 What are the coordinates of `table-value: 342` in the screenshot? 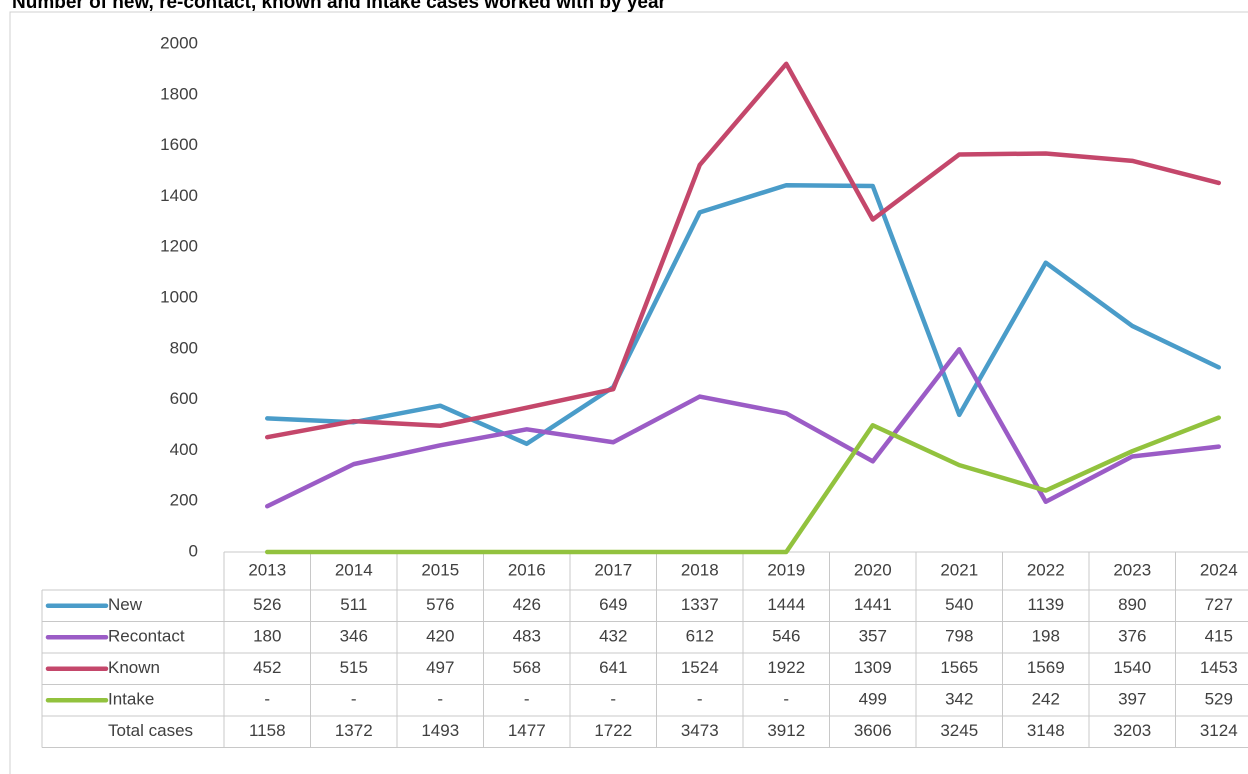 It's located at (959, 699).